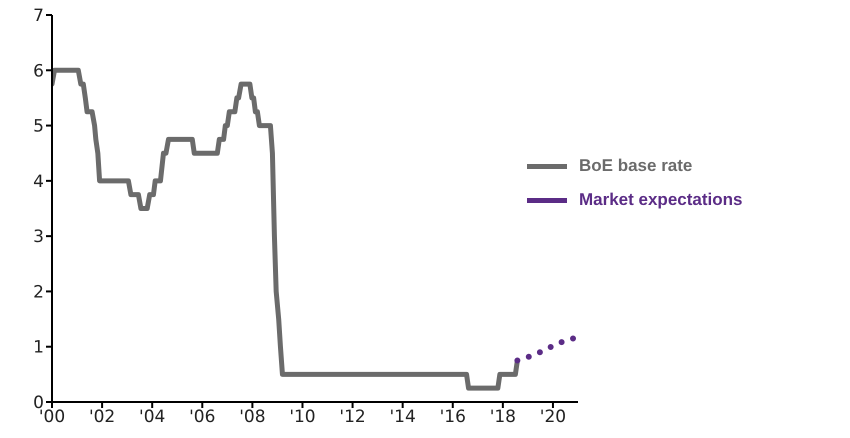  What do you see at coordinates (252, 417) in the screenshot?
I see `x-tick-label: '08` at bounding box center [252, 417].